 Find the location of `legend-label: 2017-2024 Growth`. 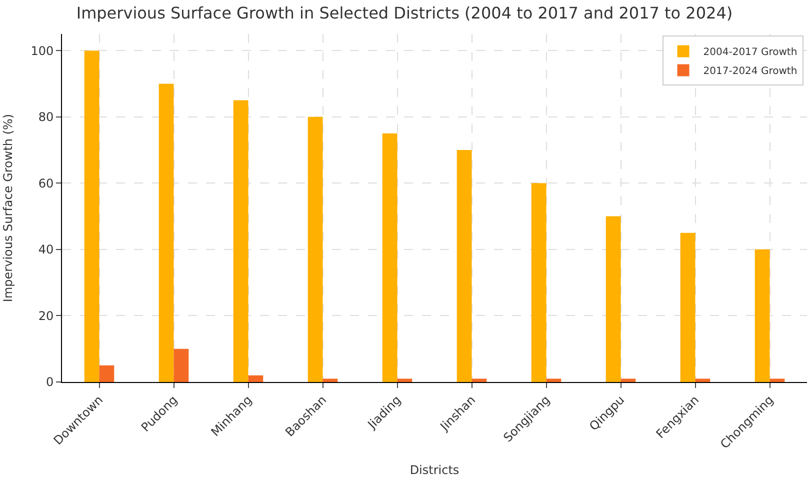

legend-label: 2017-2024 Growth is located at coordinates (750, 72).